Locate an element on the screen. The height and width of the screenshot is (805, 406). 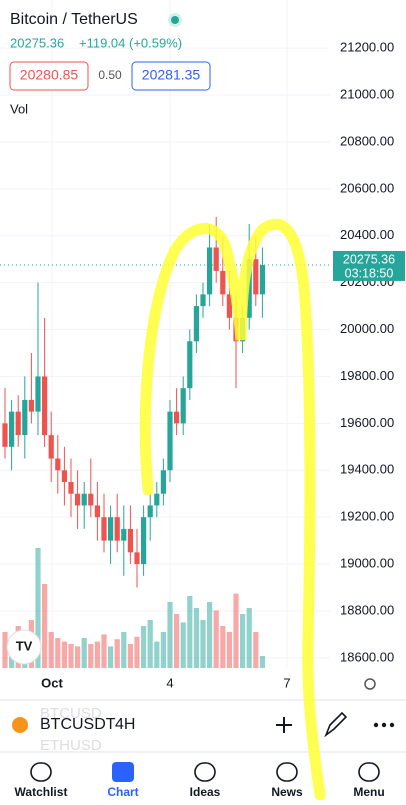
add-icon is located at coordinates (284, 725).